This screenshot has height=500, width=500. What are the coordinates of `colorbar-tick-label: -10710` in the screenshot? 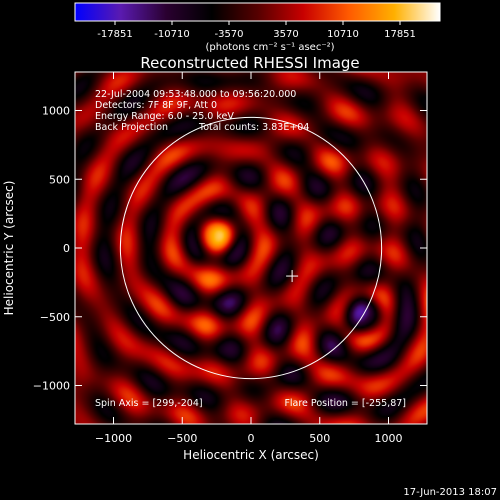 It's located at (171, 34).